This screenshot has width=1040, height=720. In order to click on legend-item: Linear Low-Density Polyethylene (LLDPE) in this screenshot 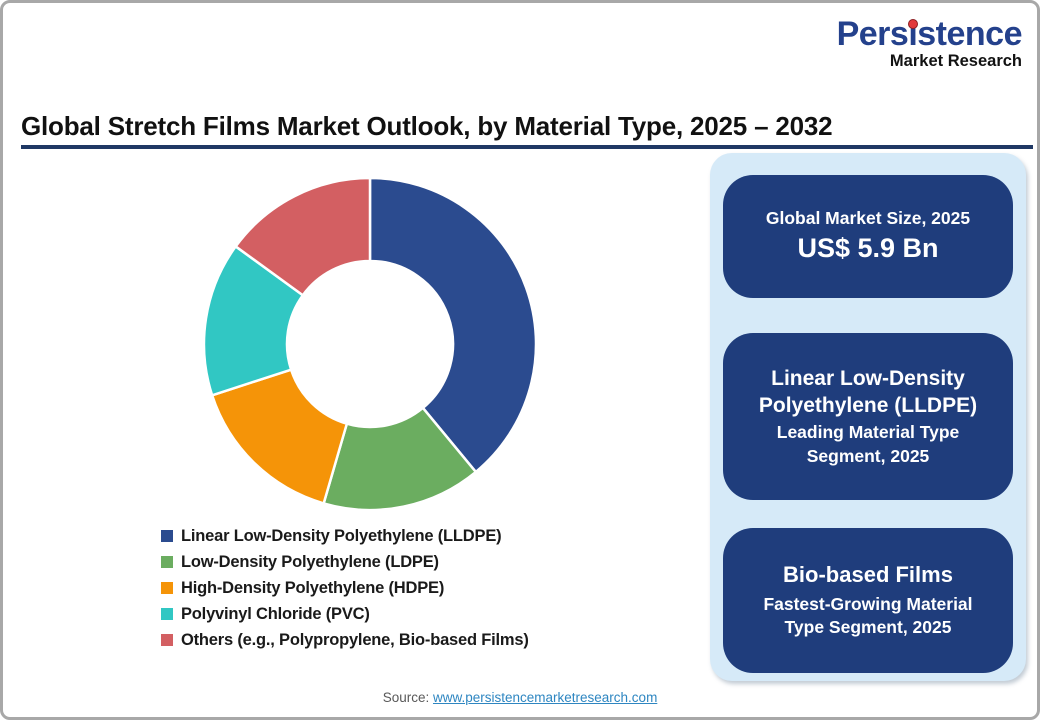, I will do `click(345, 536)`.